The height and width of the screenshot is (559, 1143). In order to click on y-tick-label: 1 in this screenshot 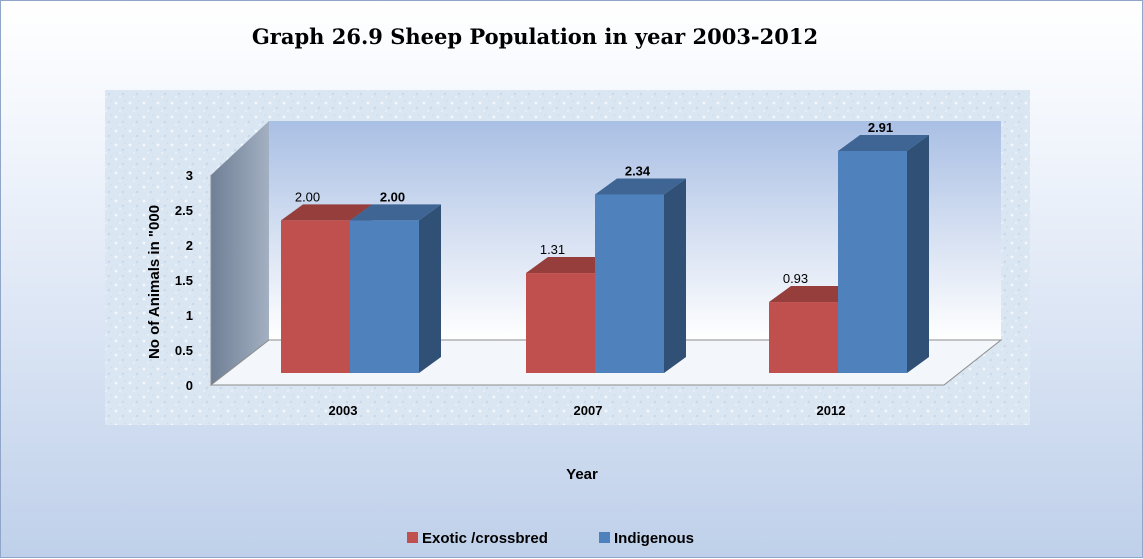, I will do `click(189, 315)`.